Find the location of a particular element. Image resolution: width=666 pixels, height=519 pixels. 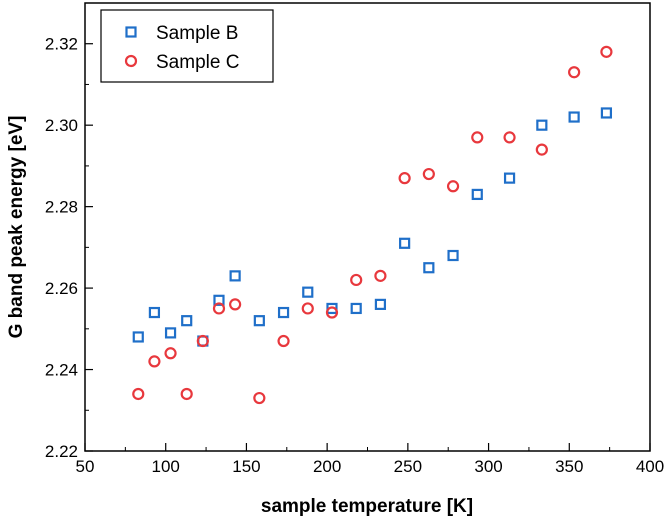

x-tick-label: 150 is located at coordinates (246, 466).